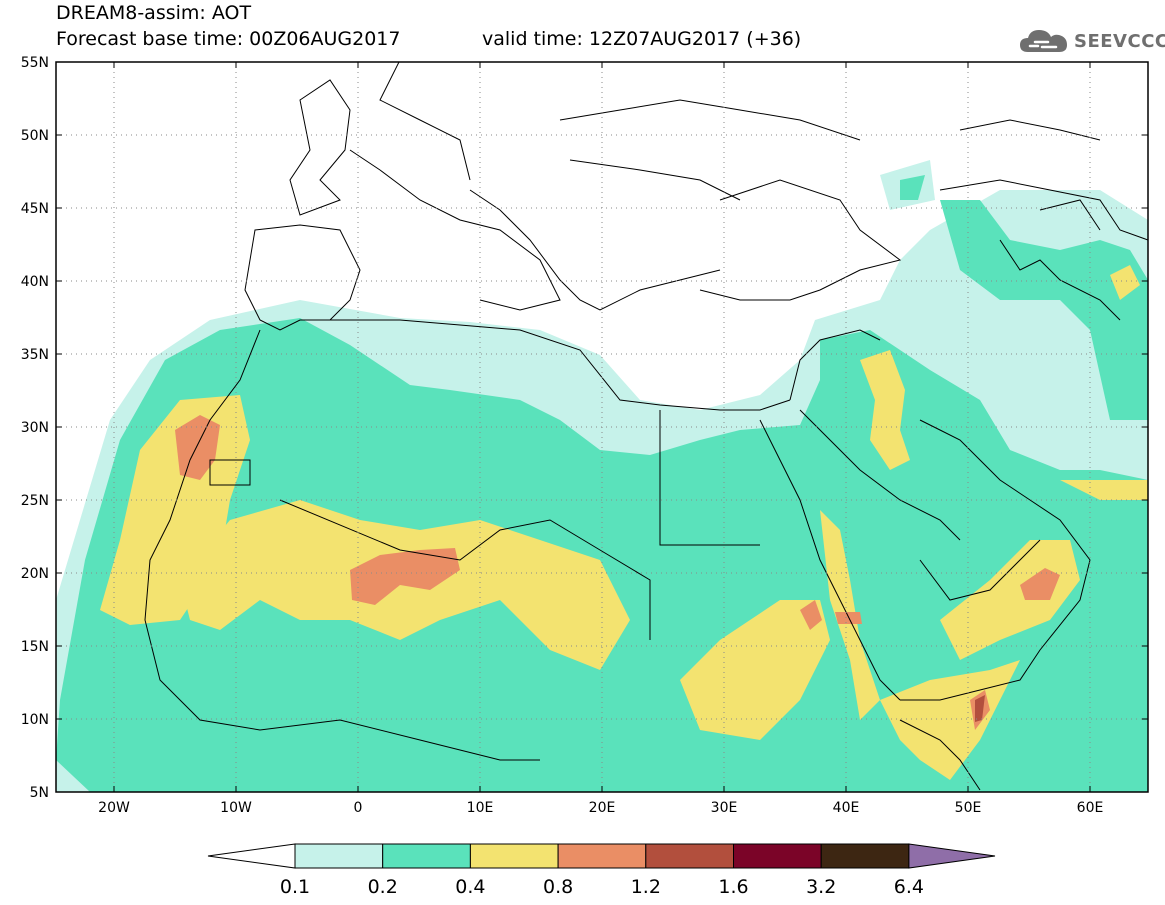 This screenshot has width=1165, height=905. I want to click on lon-label: 40E, so click(846, 808).